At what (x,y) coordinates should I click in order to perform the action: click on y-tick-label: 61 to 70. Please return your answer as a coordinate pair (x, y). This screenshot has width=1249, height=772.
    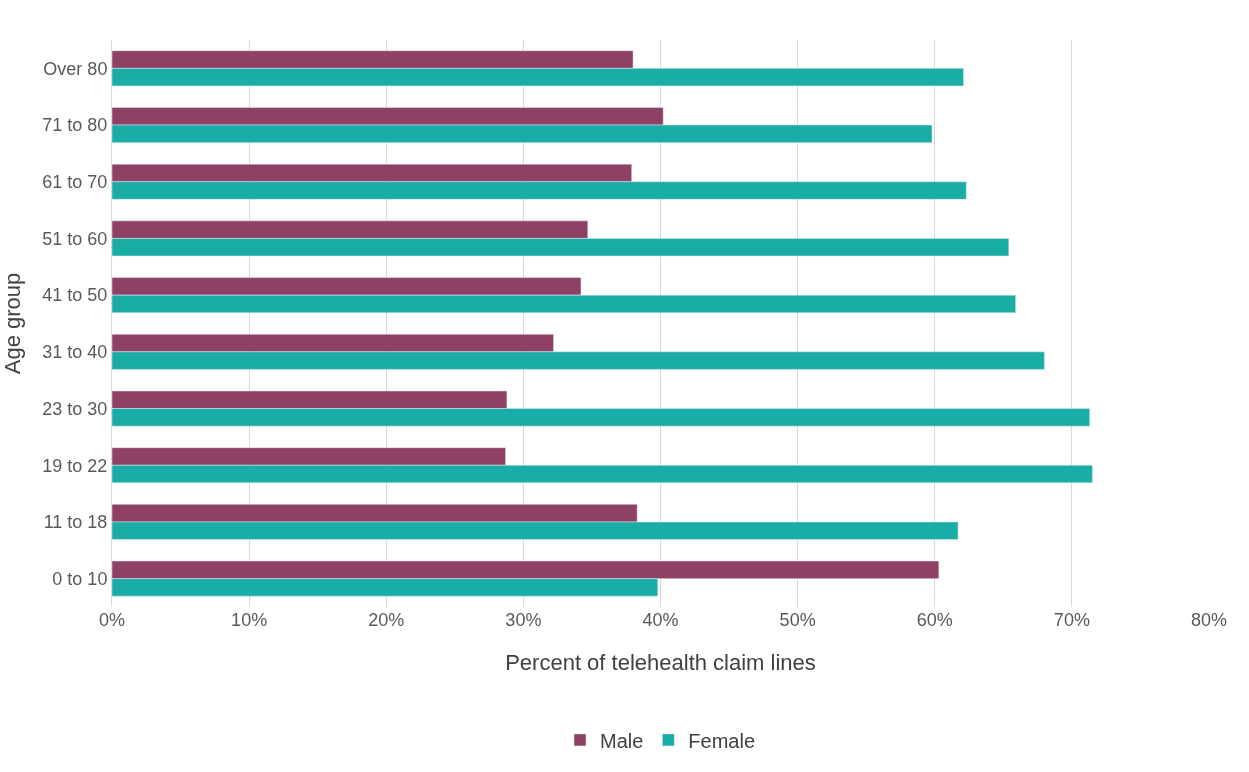
    Looking at the image, I should click on (75, 182).